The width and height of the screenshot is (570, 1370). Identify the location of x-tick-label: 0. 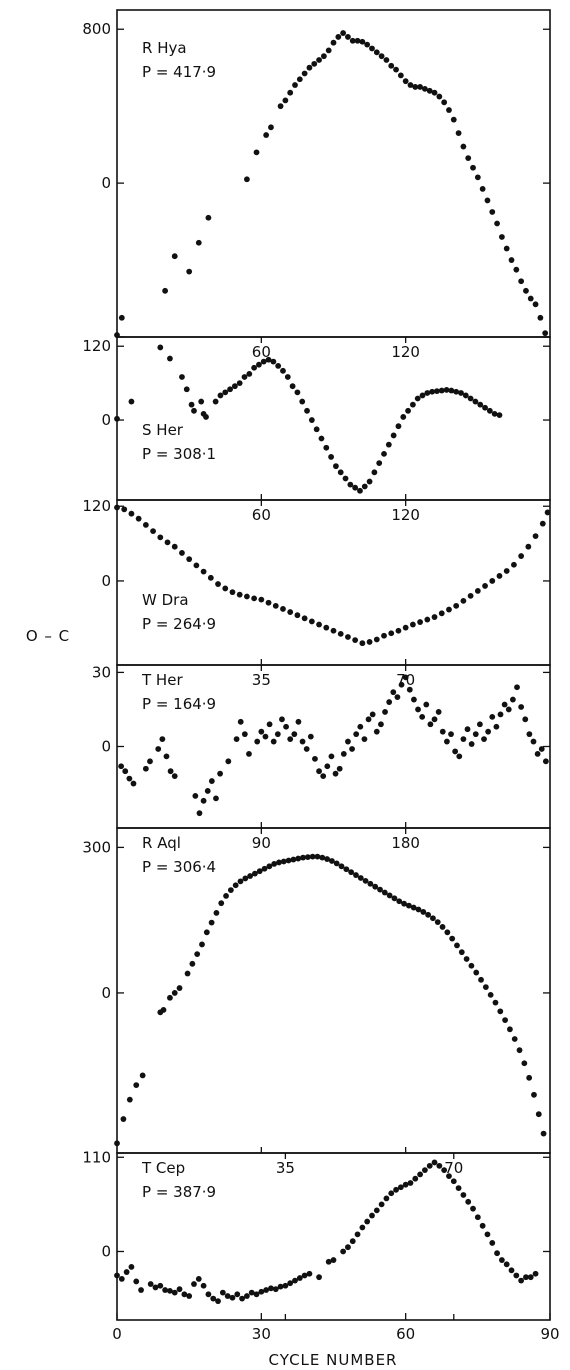
(117, 1334).